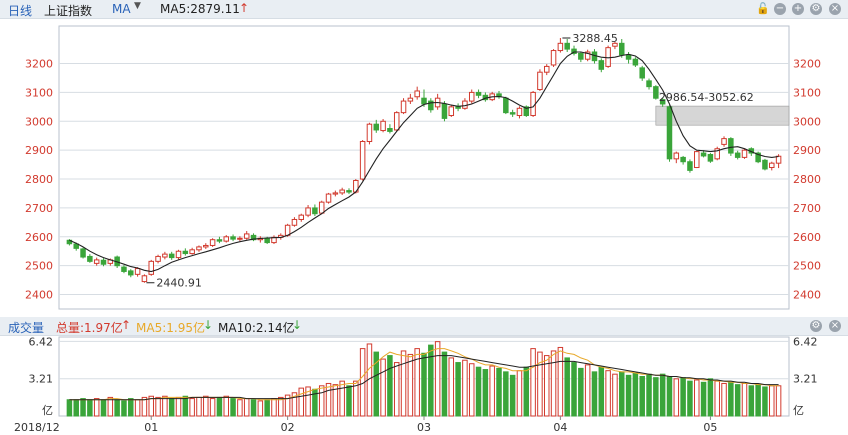  Describe the element at coordinates (26, 328) in the screenshot. I see `volume-title: 成交量` at that location.